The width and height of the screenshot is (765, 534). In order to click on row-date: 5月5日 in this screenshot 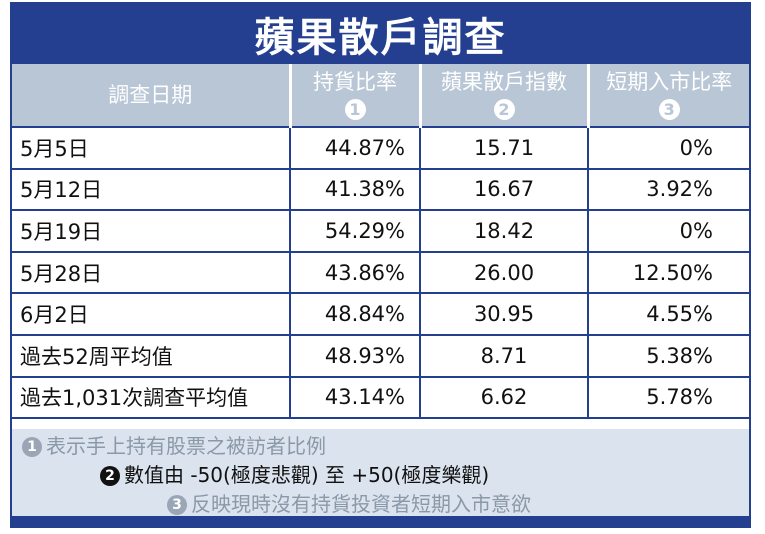, I will do `click(151, 148)`.